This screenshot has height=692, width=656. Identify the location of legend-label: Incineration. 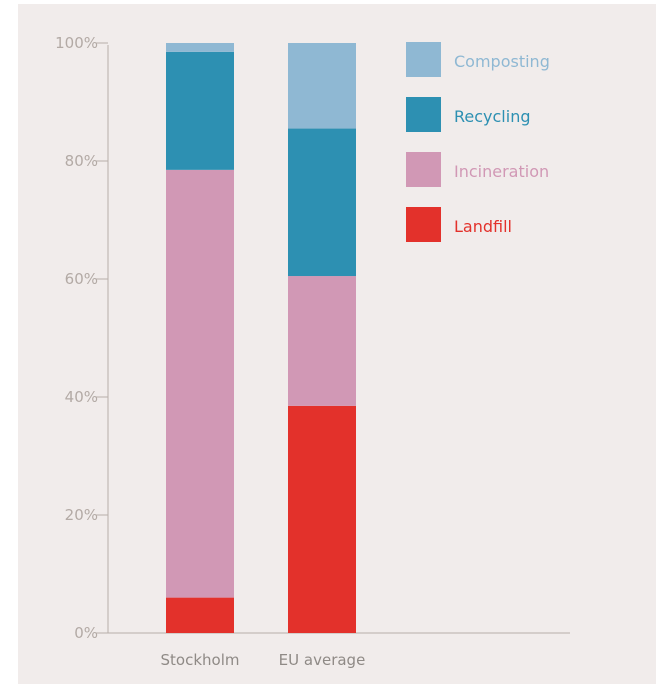
(501, 171).